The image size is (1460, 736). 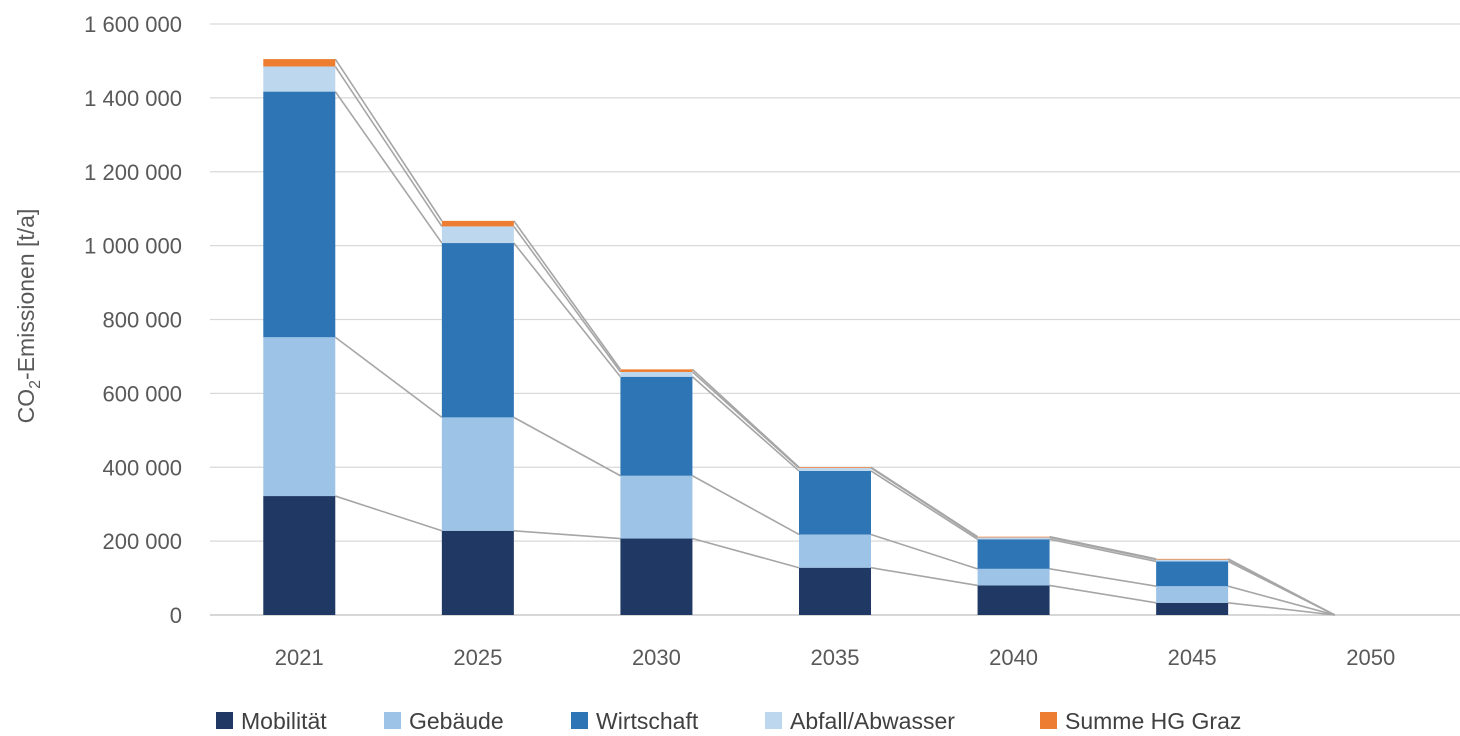 What do you see at coordinates (1192, 657) in the screenshot?
I see `x-tick-label: 2045` at bounding box center [1192, 657].